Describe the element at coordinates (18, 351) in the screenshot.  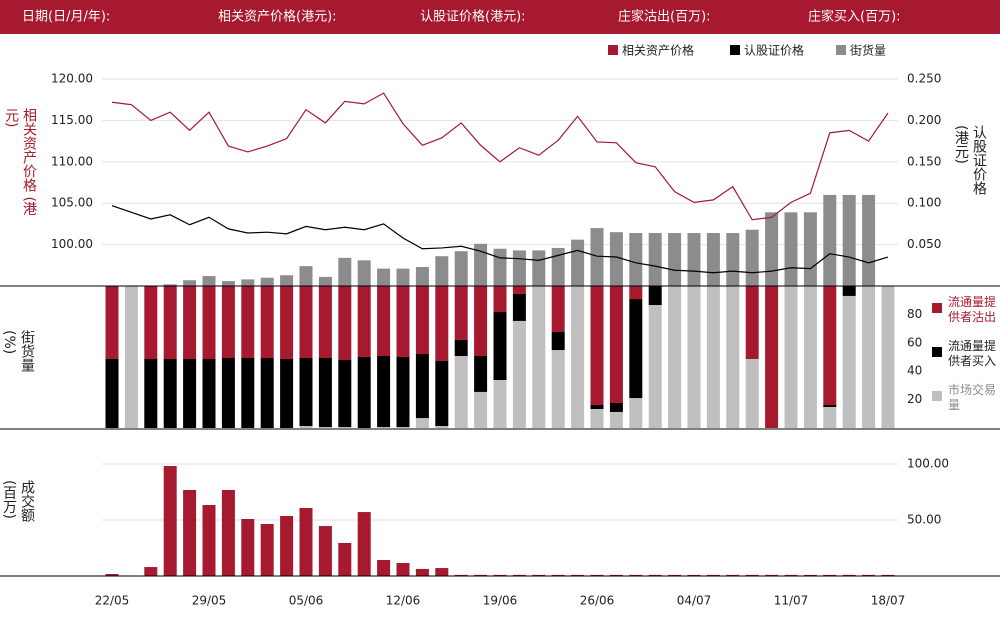
I see `y-axis-title: 街货量 (%)` at that location.